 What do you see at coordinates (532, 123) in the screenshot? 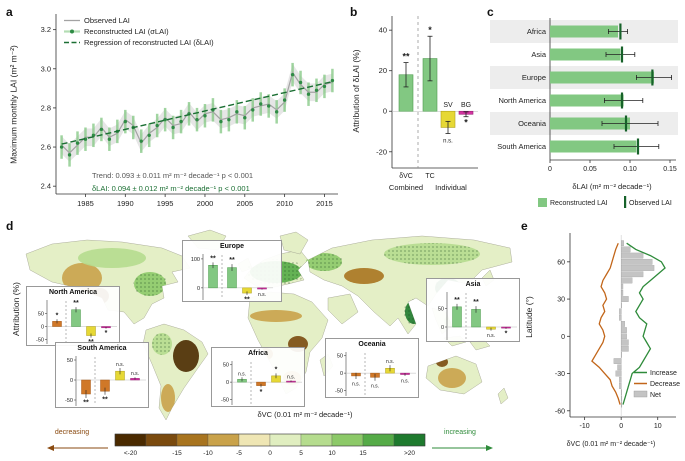
I see `svg-text: Oceania` at bounding box center [532, 123].